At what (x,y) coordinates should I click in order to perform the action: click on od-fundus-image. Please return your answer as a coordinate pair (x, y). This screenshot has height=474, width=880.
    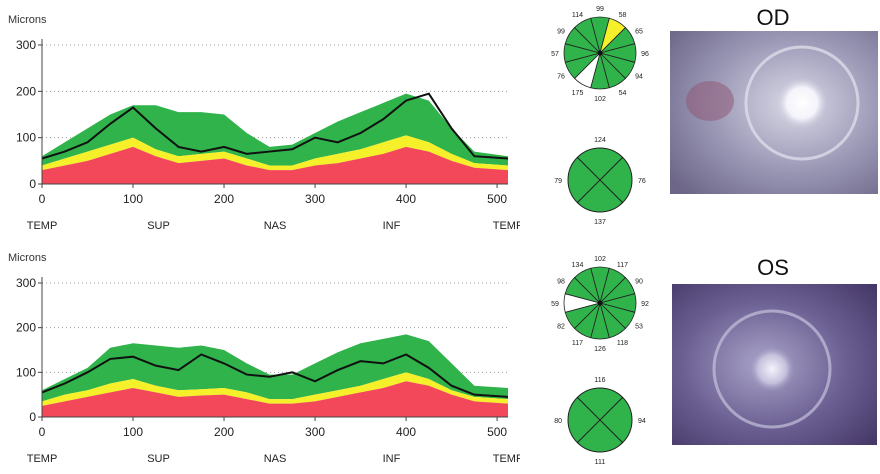
    Looking at the image, I should click on (774, 112).